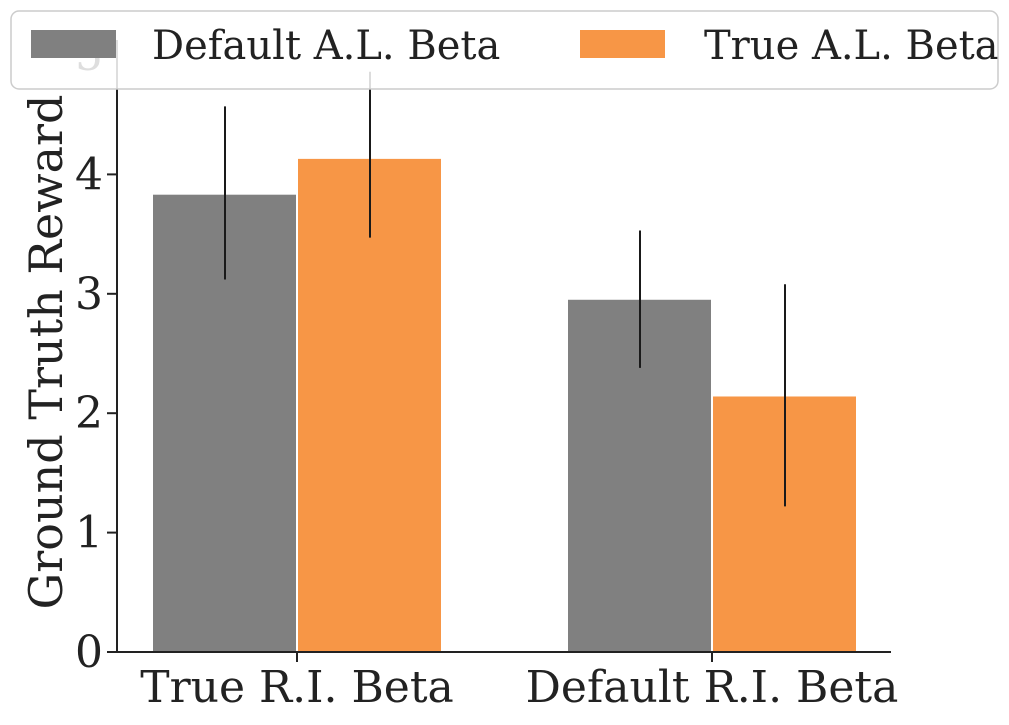 The height and width of the screenshot is (725, 1009). What do you see at coordinates (89, 533) in the screenshot?
I see `y-tick-label: 1` at bounding box center [89, 533].